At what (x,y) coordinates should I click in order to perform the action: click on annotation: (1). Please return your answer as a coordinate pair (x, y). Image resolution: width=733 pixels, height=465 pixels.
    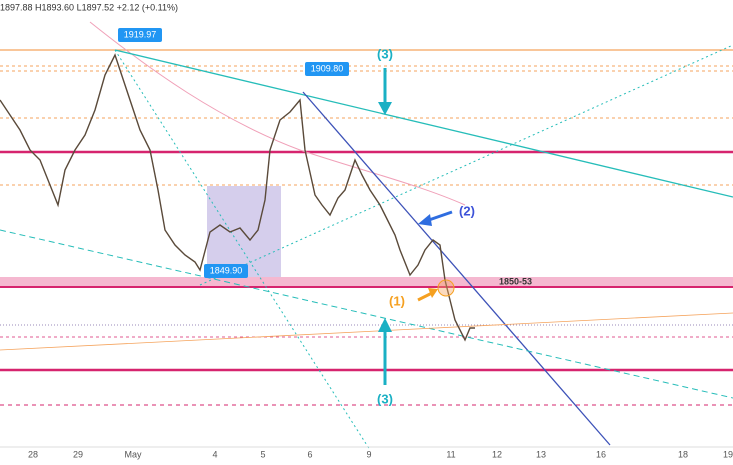
    Looking at the image, I should click on (397, 300).